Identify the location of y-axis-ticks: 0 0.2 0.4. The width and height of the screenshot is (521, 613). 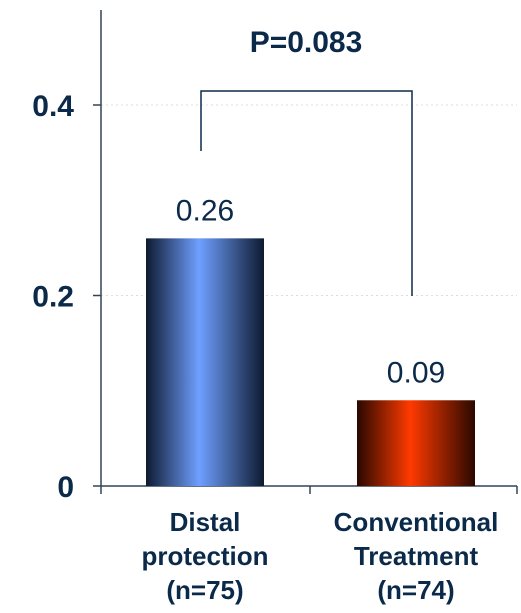
(66, 297).